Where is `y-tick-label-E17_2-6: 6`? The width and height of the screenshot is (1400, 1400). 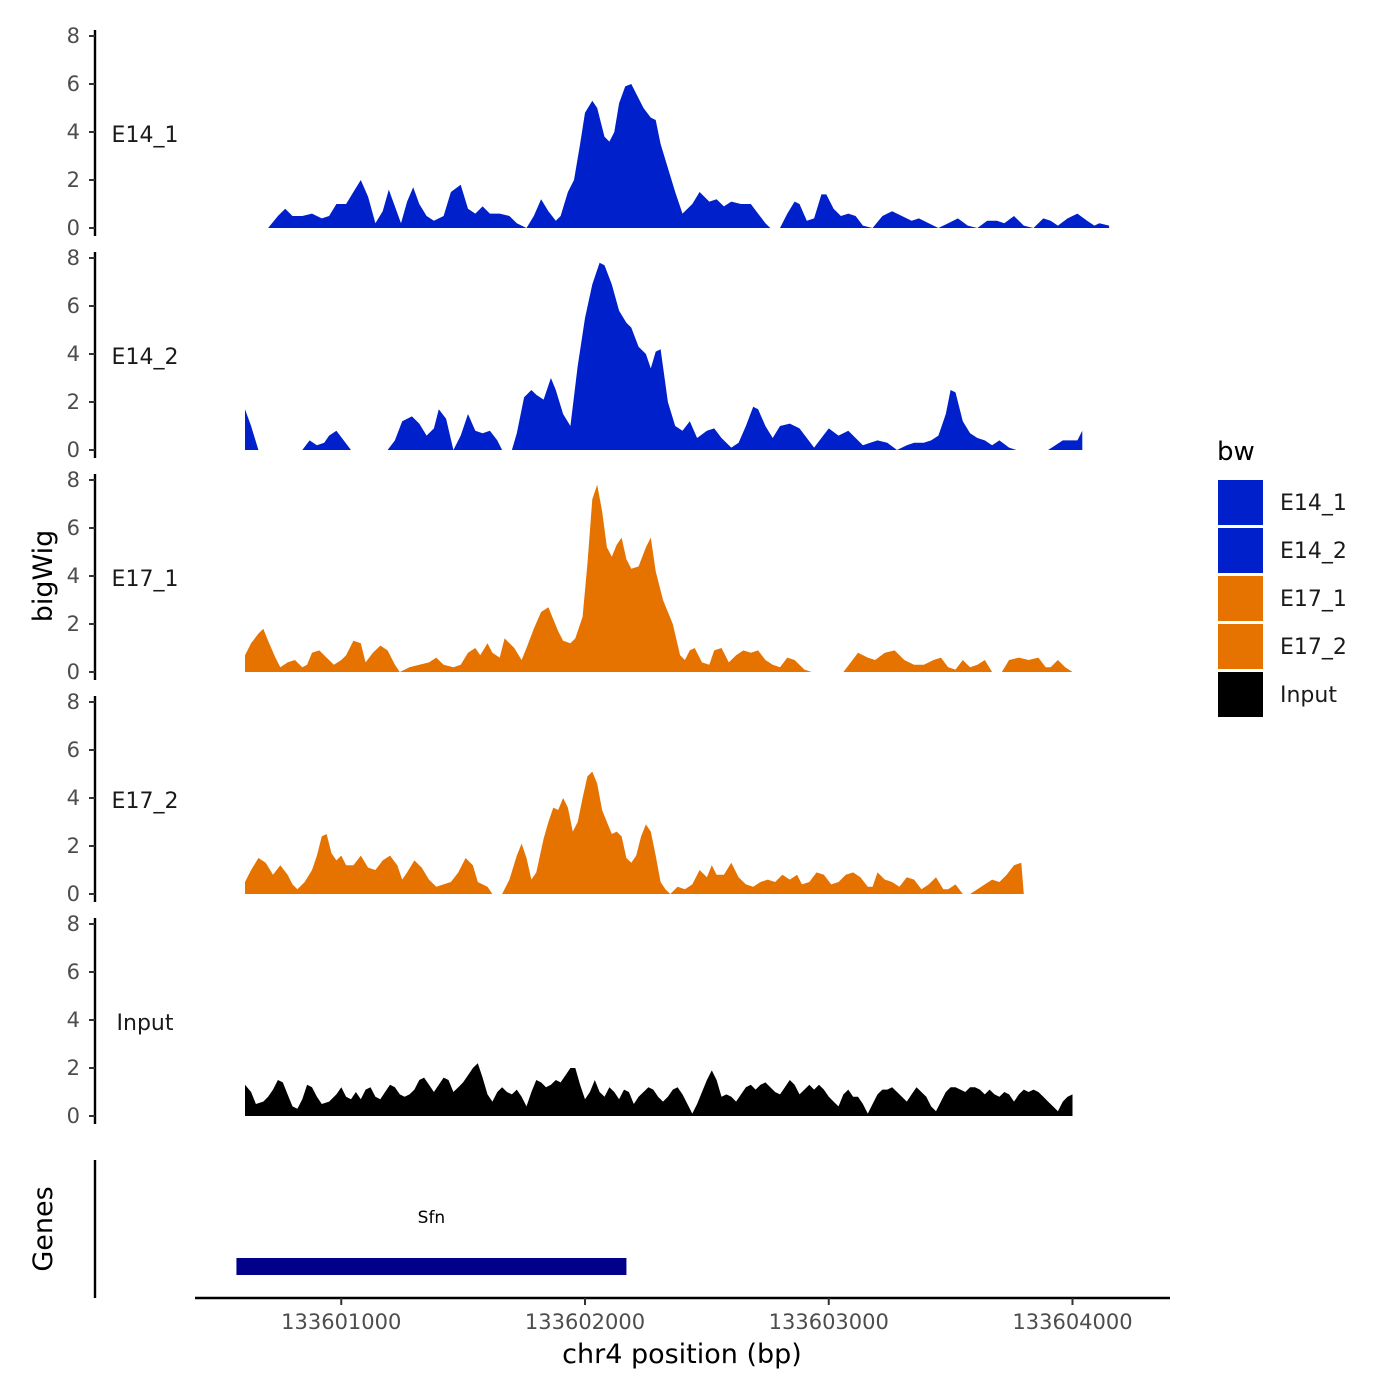 y-tick-label-E17_2-6: 6 is located at coordinates (73, 750).